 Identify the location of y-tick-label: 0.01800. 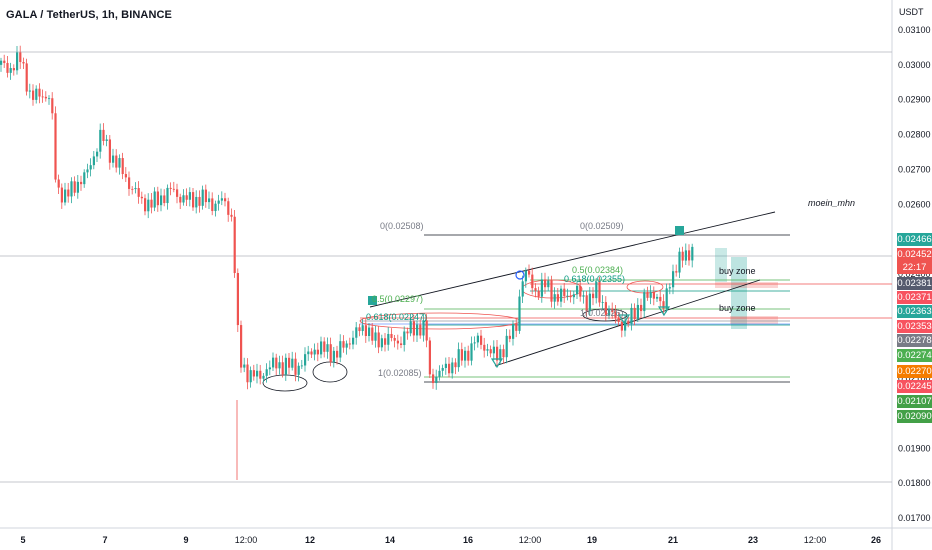
(914, 483).